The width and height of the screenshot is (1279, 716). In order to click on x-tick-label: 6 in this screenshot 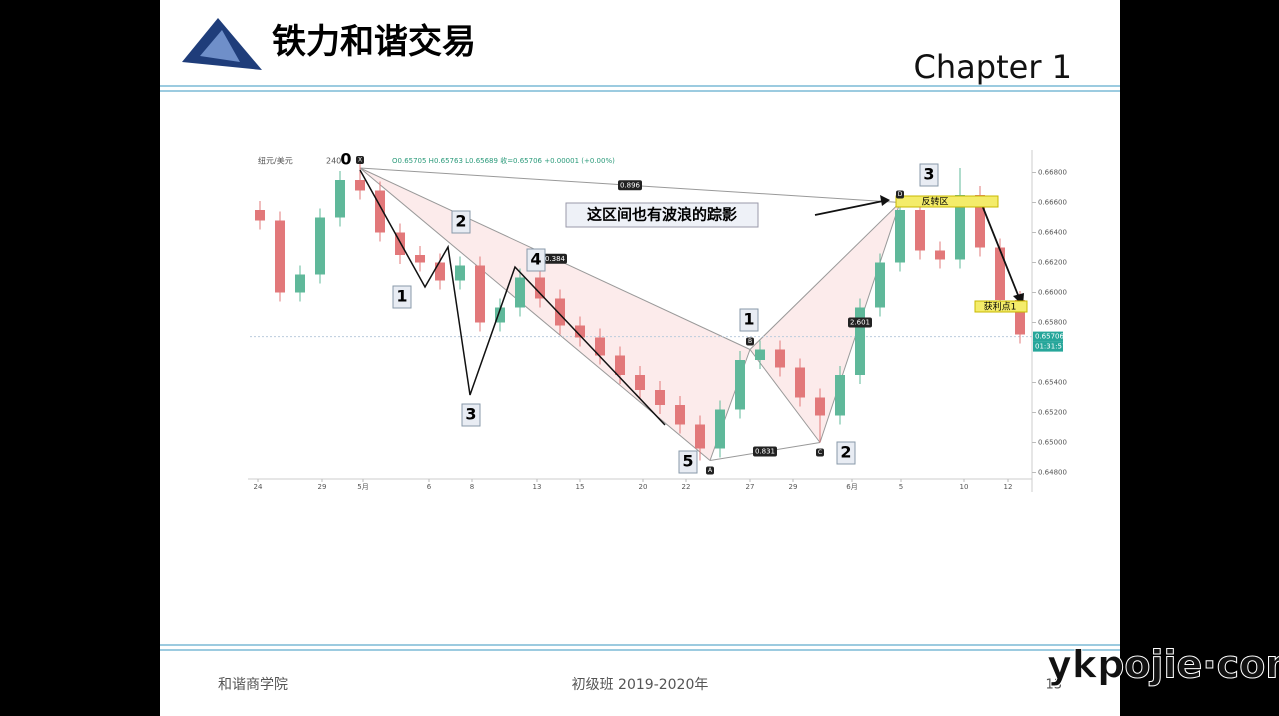, I will do `click(429, 487)`.